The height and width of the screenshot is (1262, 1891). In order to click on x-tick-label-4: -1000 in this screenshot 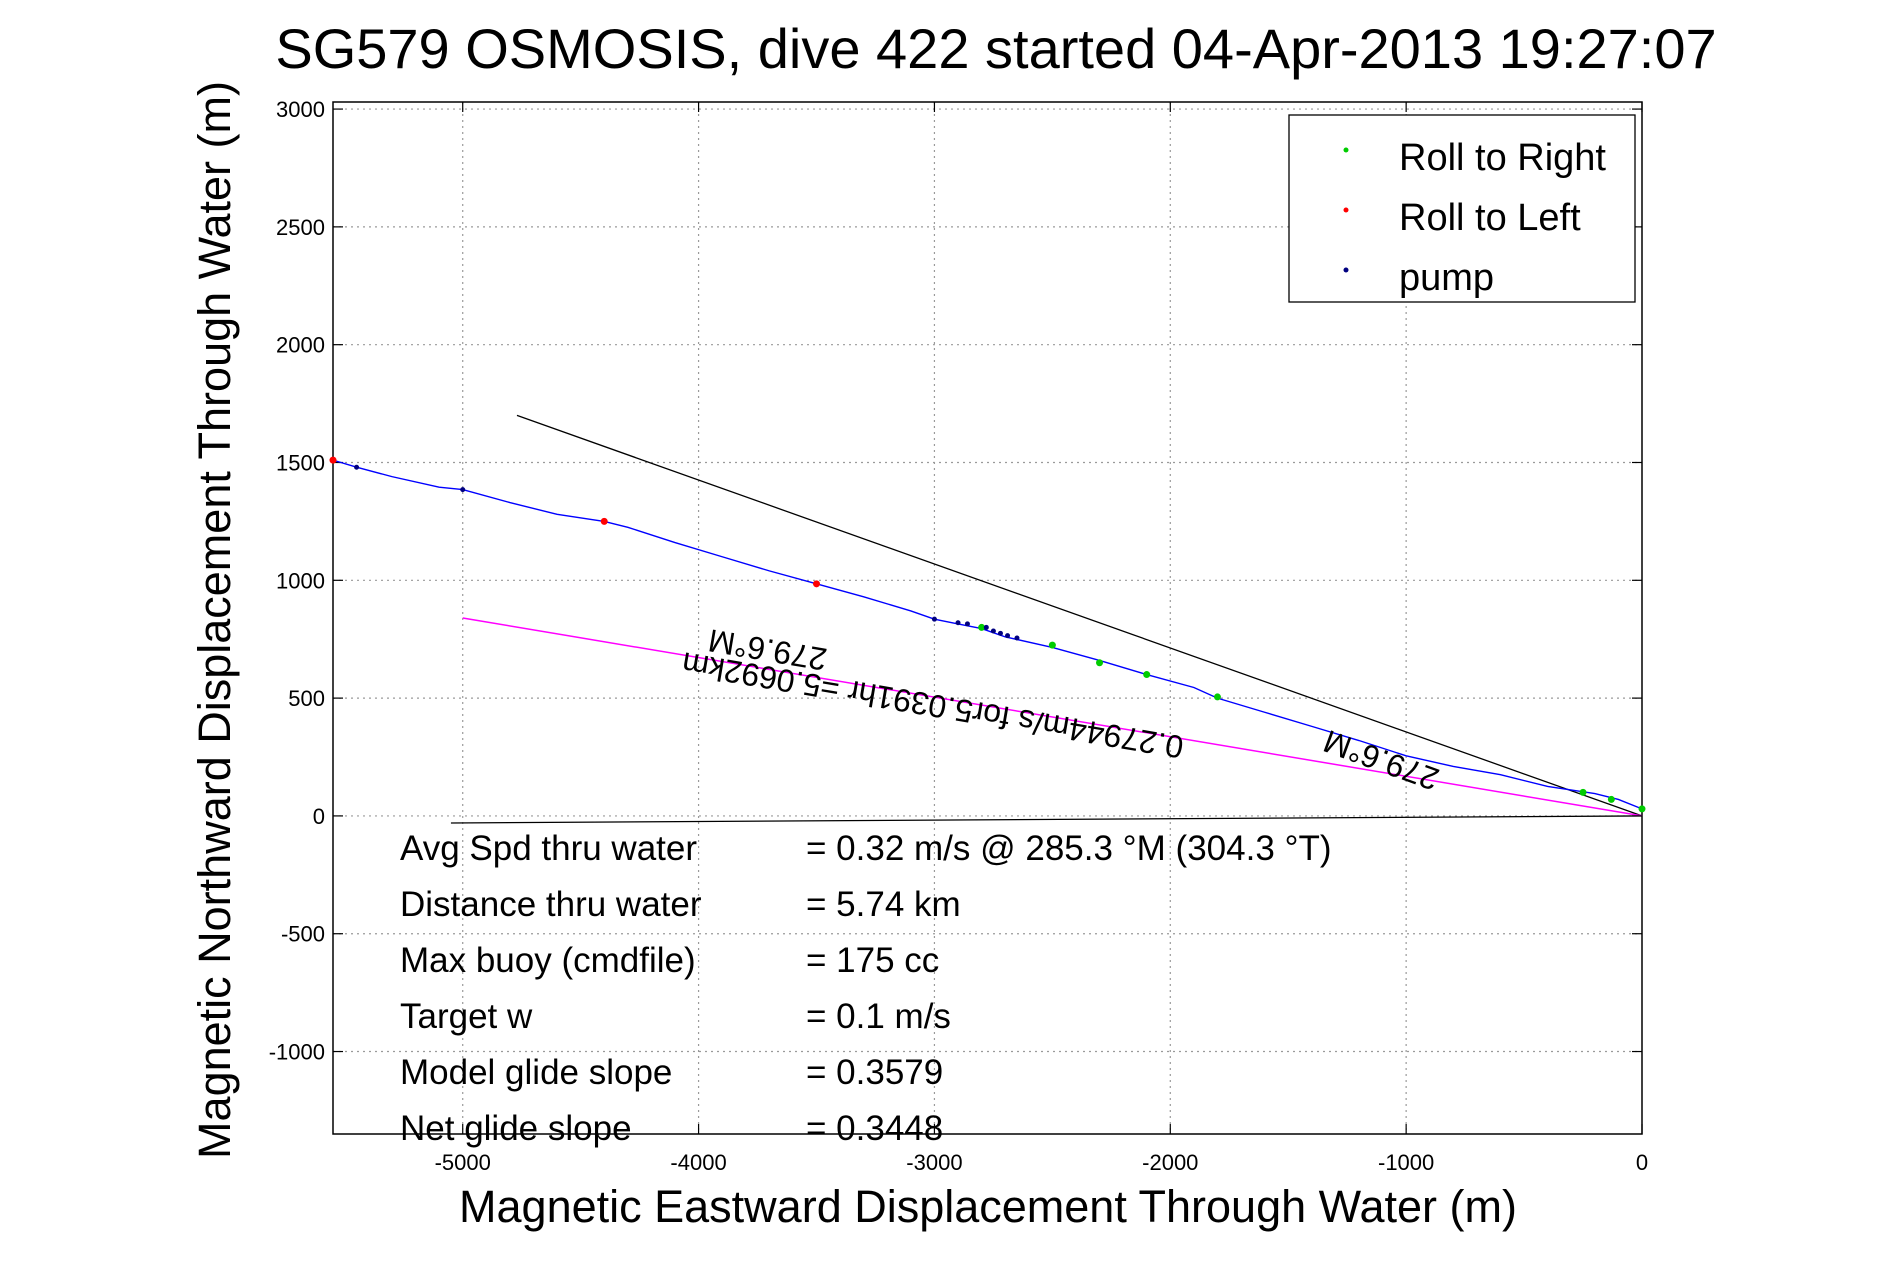, I will do `click(1406, 1162)`.